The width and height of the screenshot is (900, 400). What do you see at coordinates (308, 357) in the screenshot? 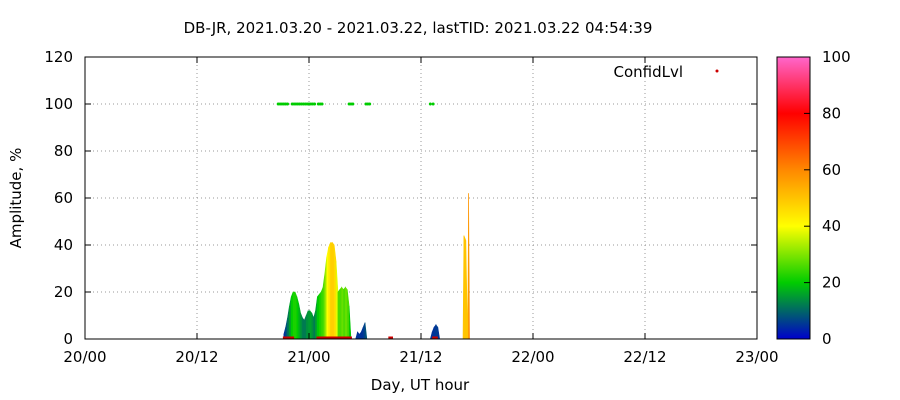
I see `x-tick-label: 21/00` at bounding box center [308, 357].